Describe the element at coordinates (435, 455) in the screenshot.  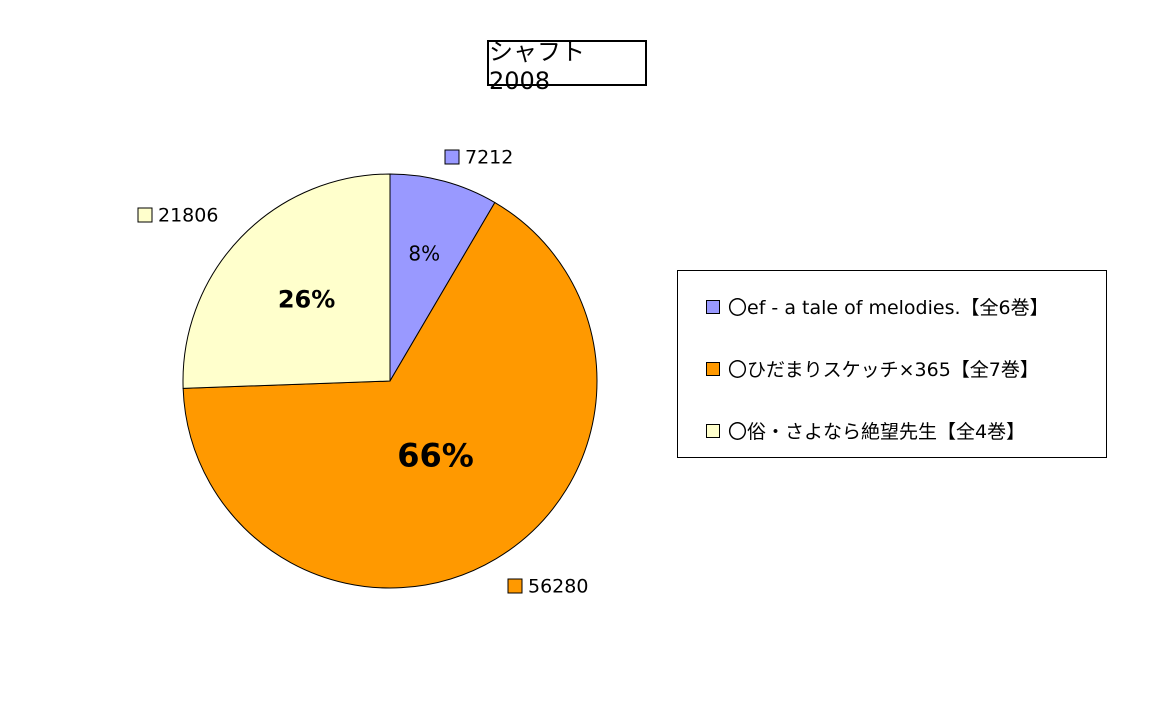
I see `percent-label-hidamari: 66%` at that location.